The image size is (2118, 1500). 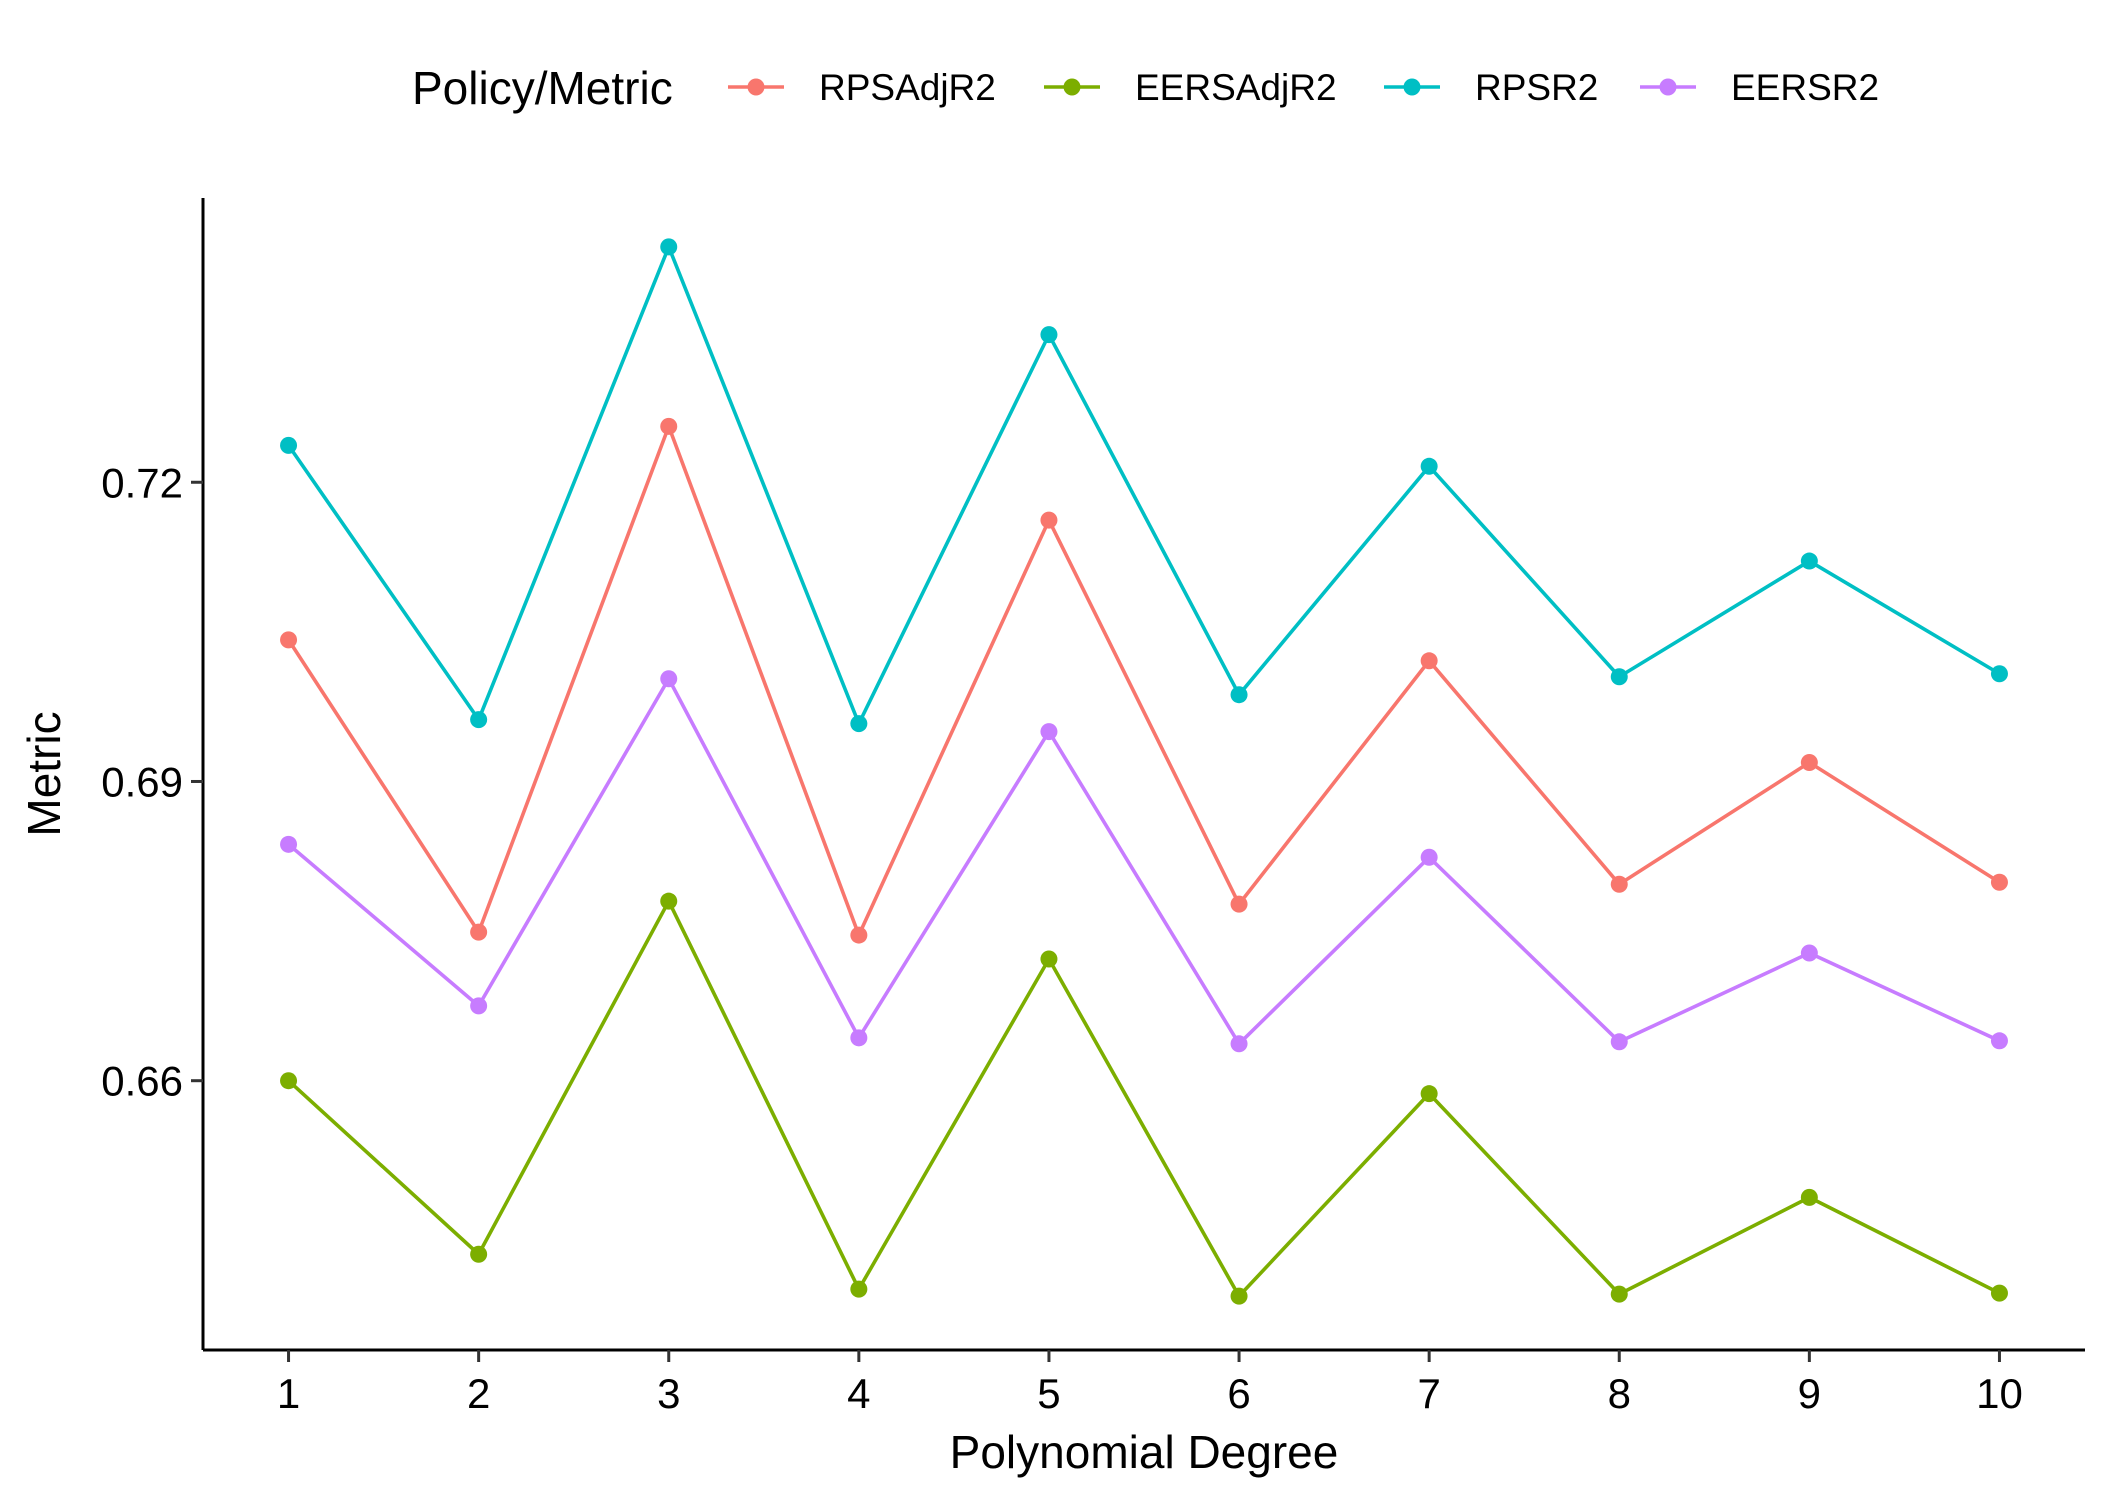 I want to click on legend-label: RPSR2, so click(x=1536, y=87).